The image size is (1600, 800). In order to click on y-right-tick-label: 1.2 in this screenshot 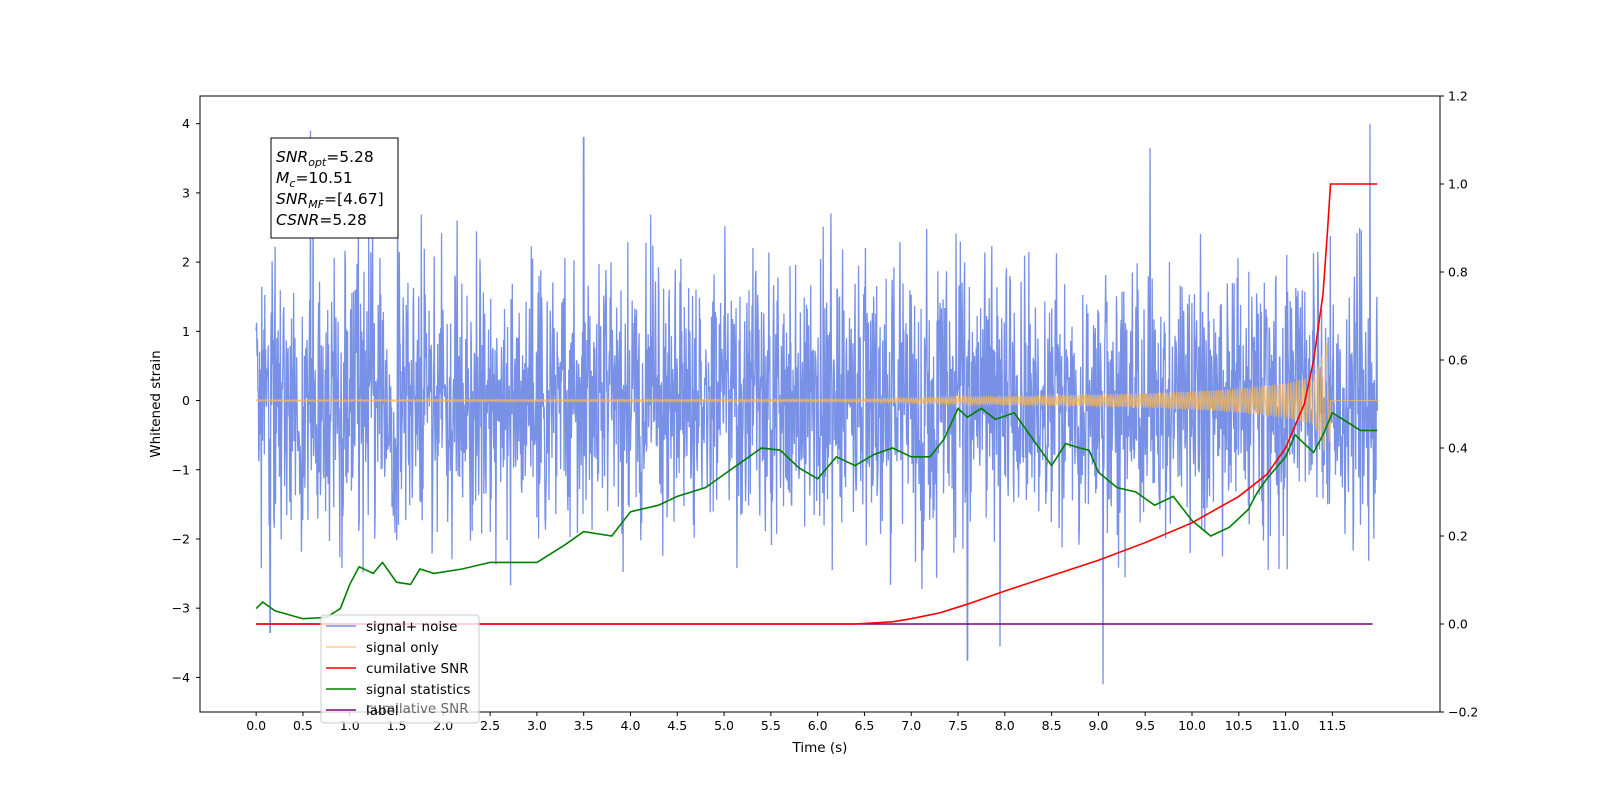, I will do `click(1458, 96)`.